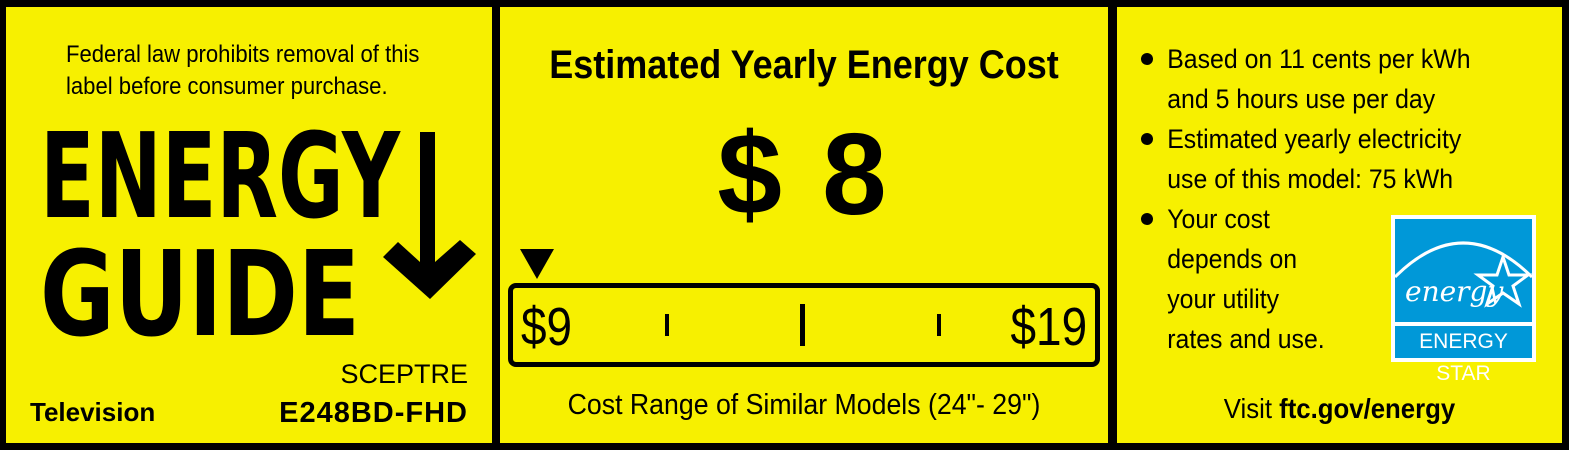  What do you see at coordinates (804, 405) in the screenshot?
I see `range-caption: Cost Range of Similar Models (24"- 29")` at bounding box center [804, 405].